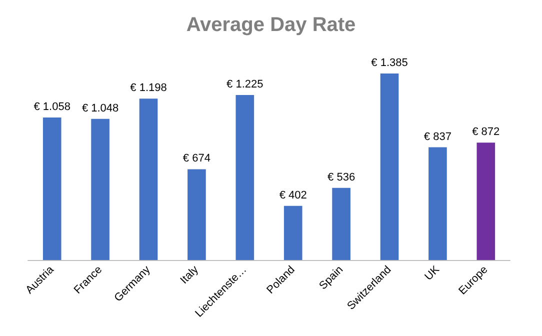  Describe the element at coordinates (196, 158) in the screenshot. I see `data-label: € 674` at that location.